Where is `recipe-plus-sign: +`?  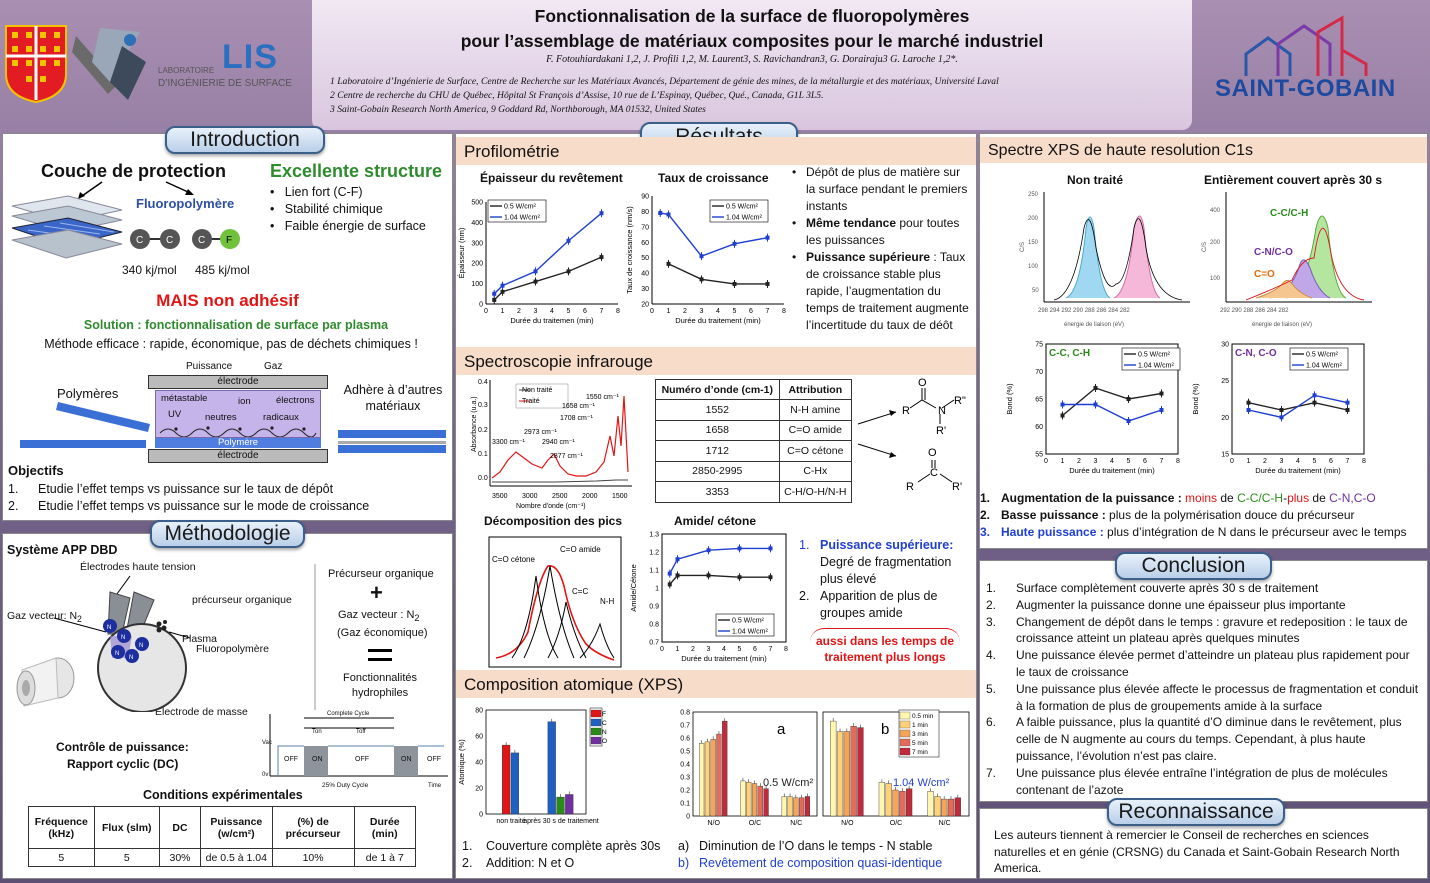 recipe-plus-sign: + is located at coordinates (376, 592).